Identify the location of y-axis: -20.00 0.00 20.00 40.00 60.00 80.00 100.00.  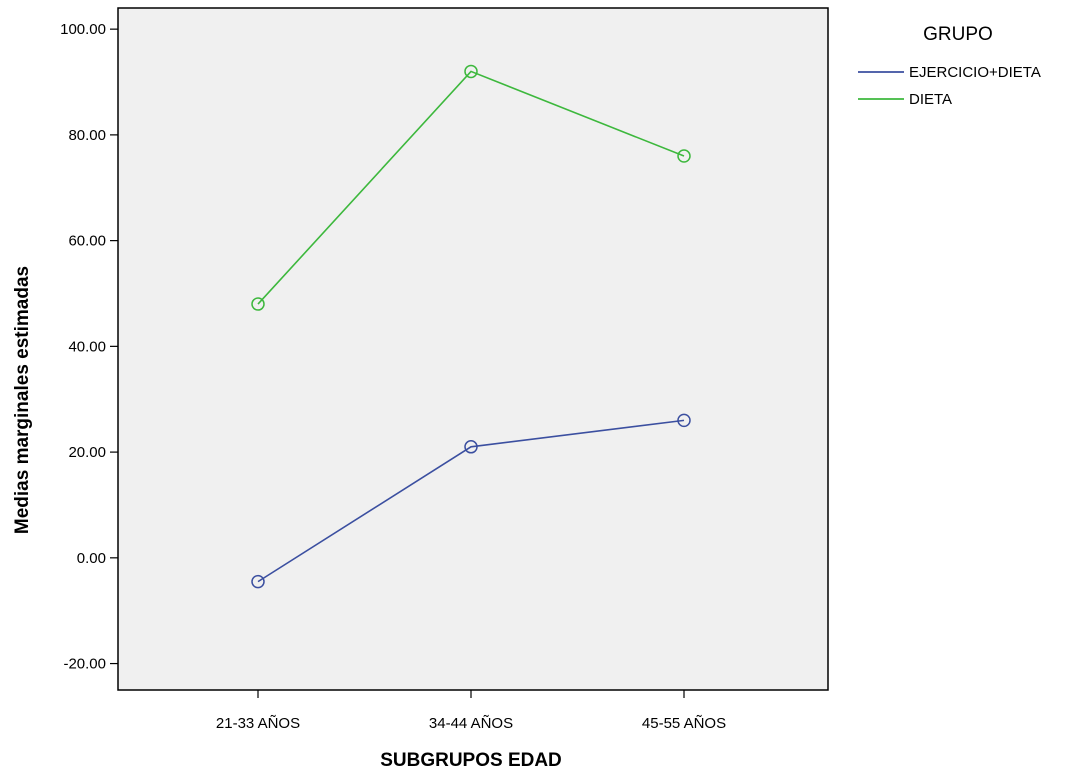
(89, 347).